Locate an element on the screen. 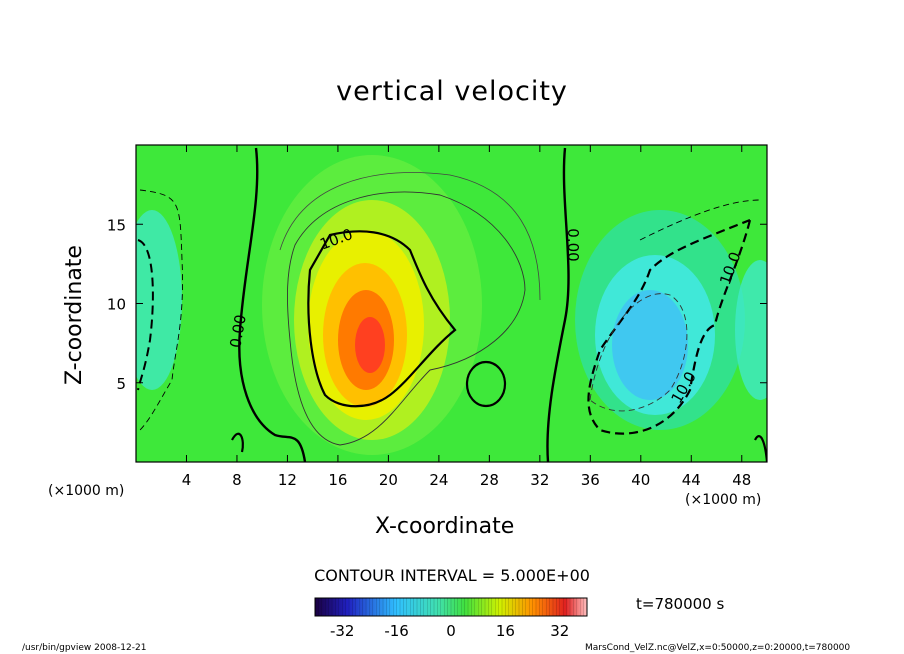 The height and width of the screenshot is (654, 904). contour-10-negative-left is located at coordinates (145, 315).